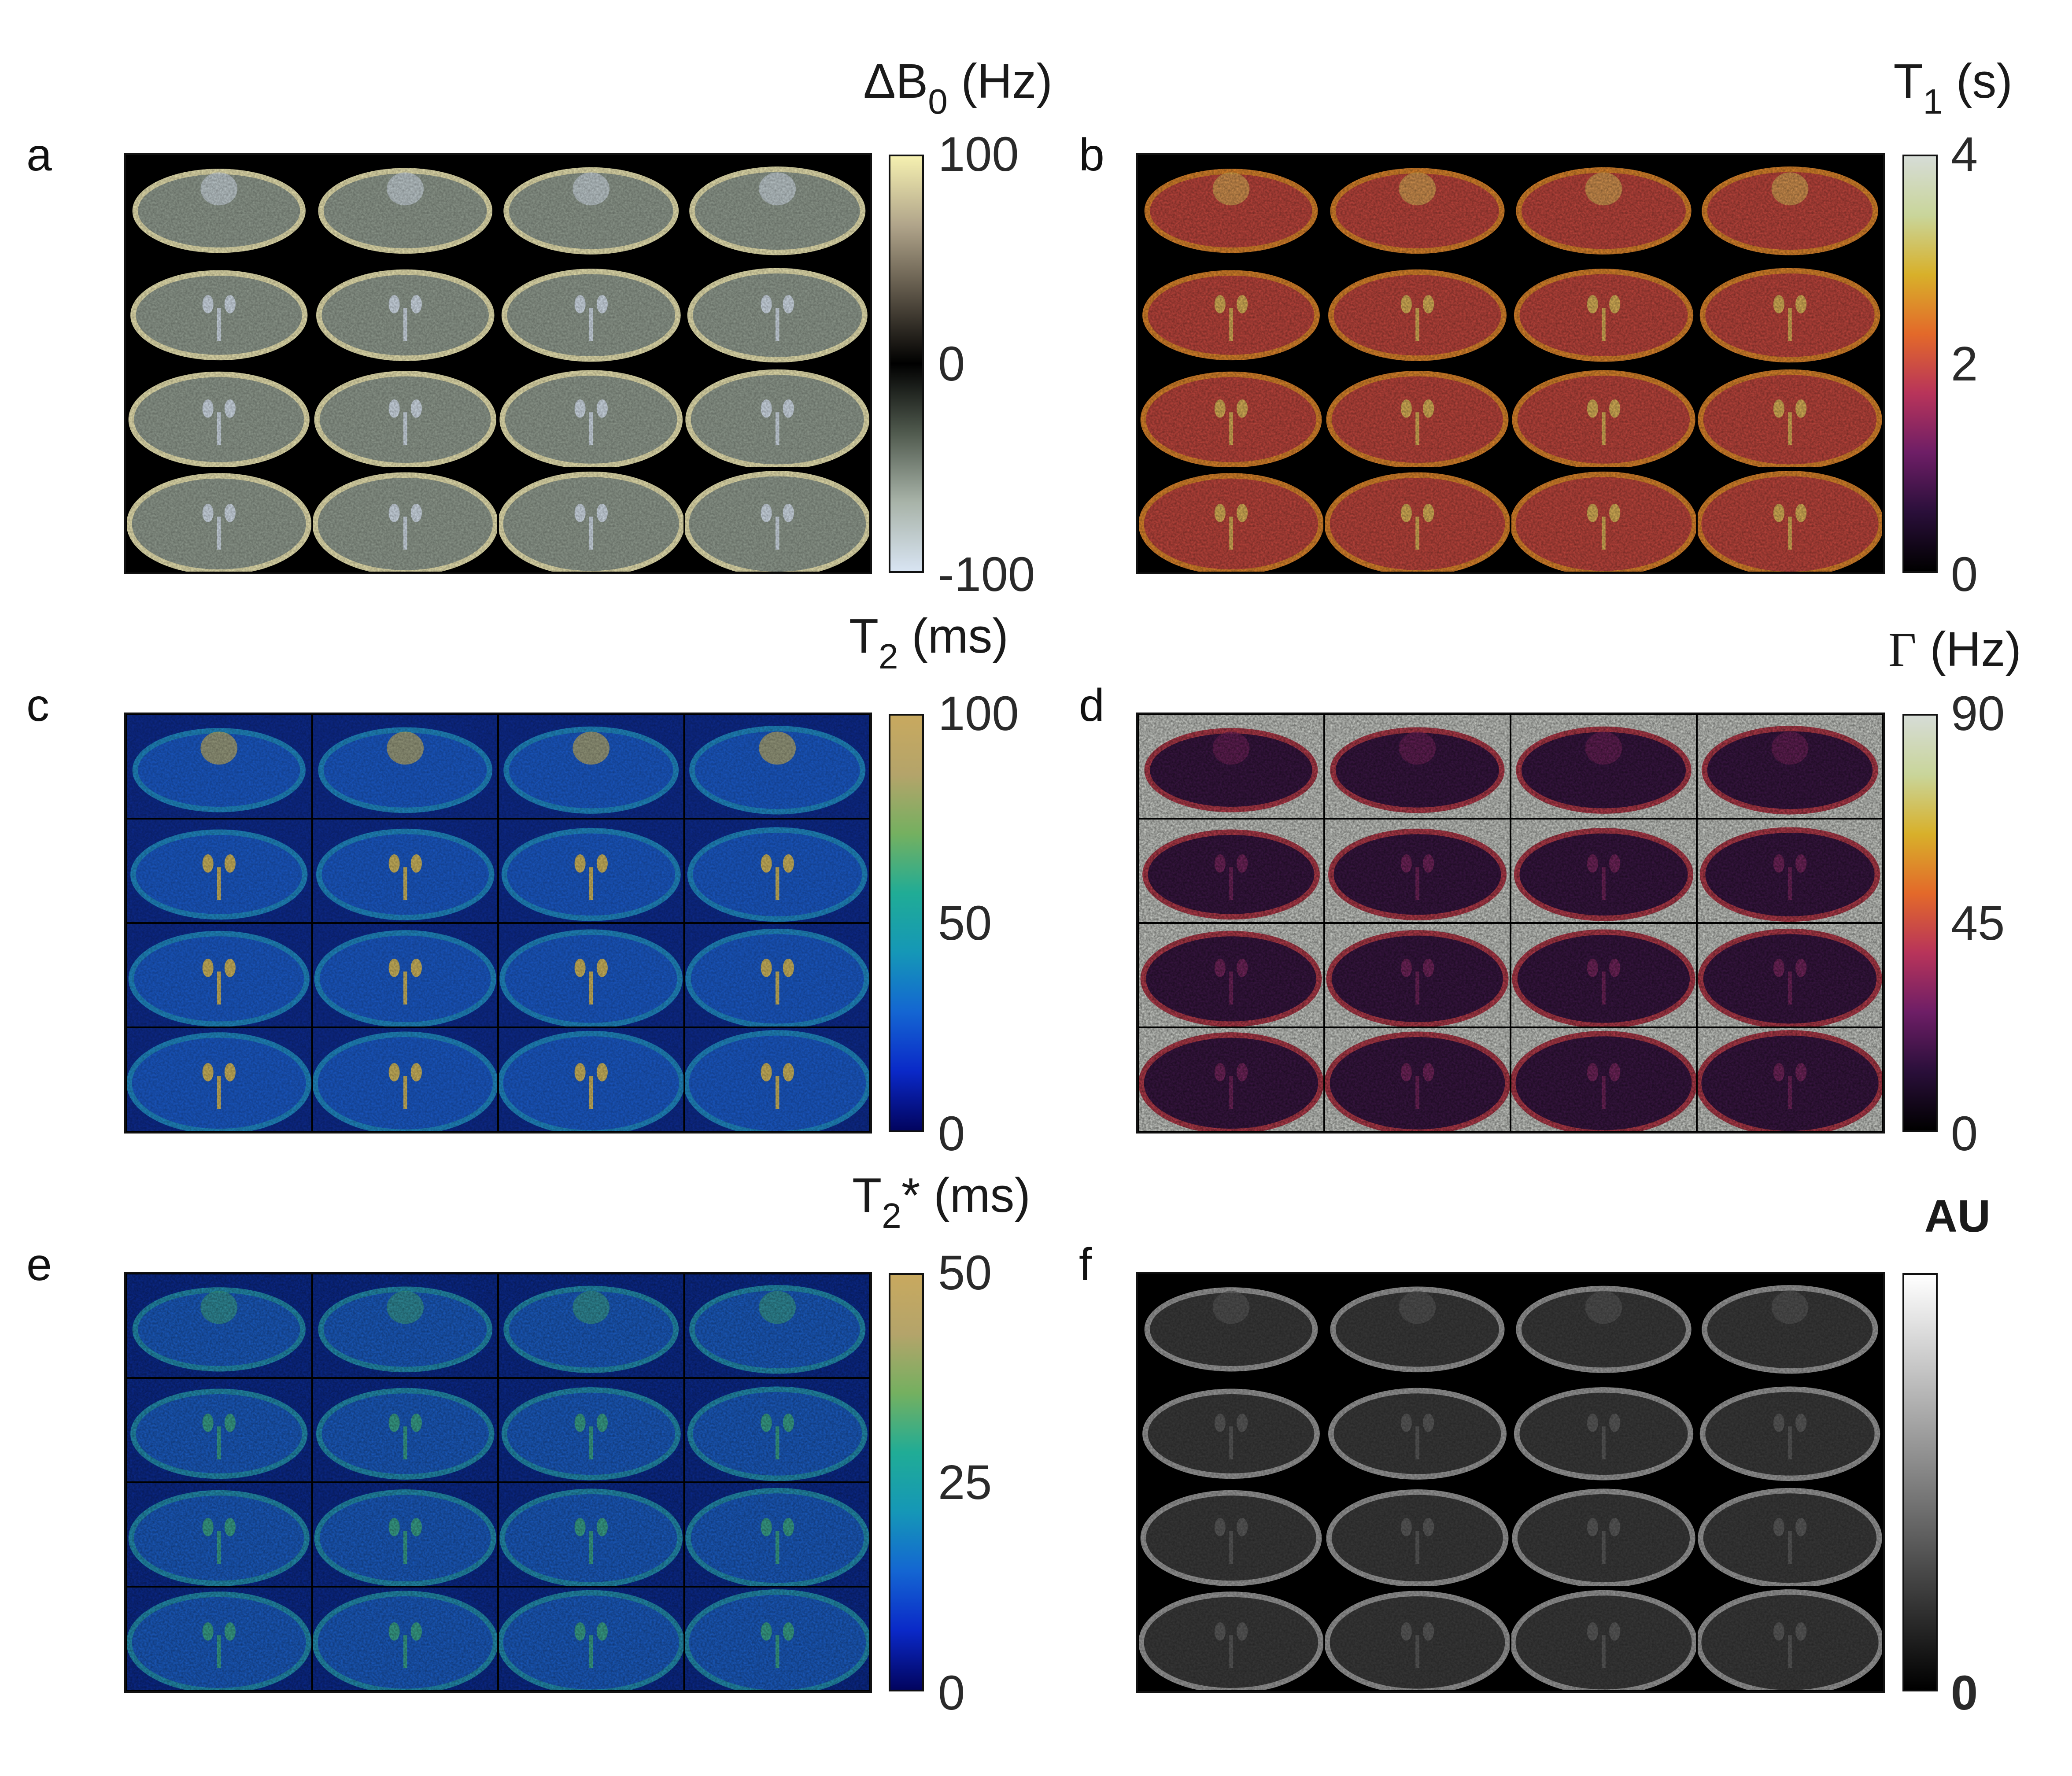 The image size is (2072, 1776). Describe the element at coordinates (1953, 88) in the screenshot. I see `colorbar-title: T1 (s)` at that location.